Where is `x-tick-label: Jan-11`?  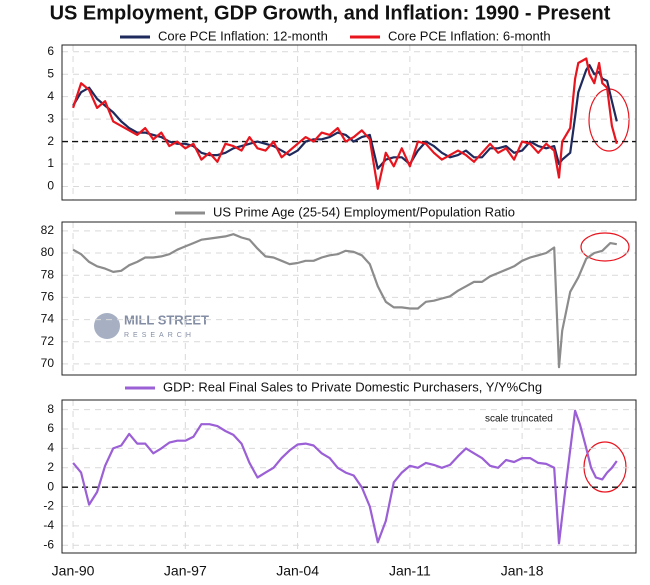 x-tick-label: Jan-11 is located at coordinates (410, 571).